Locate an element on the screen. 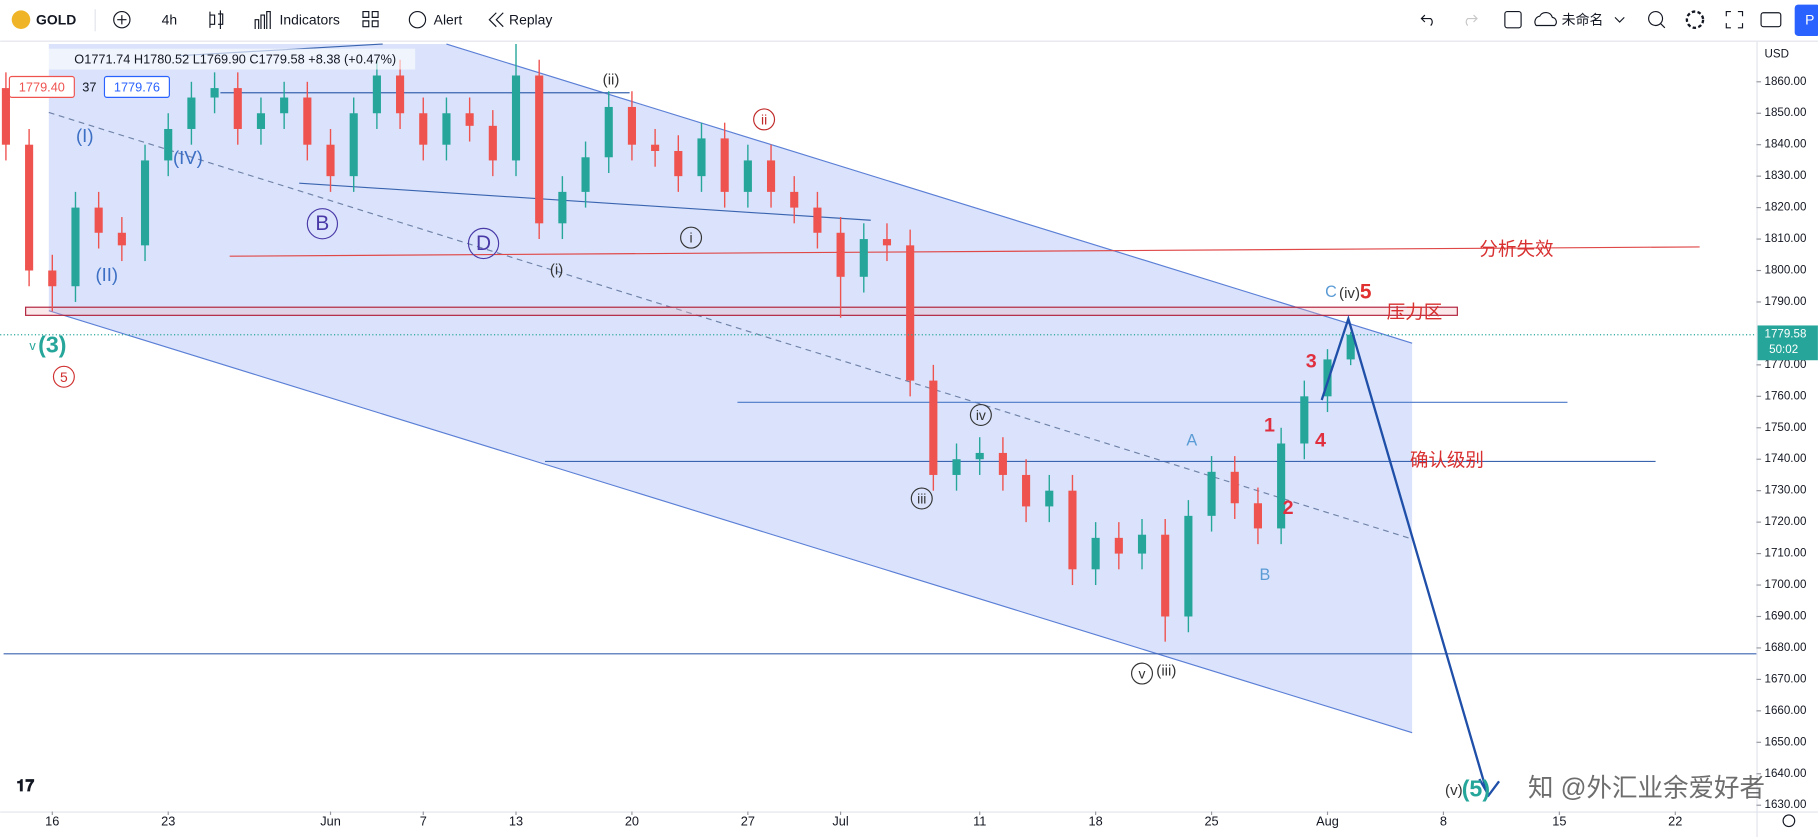  buy-price: 1779.76 is located at coordinates (137, 86).